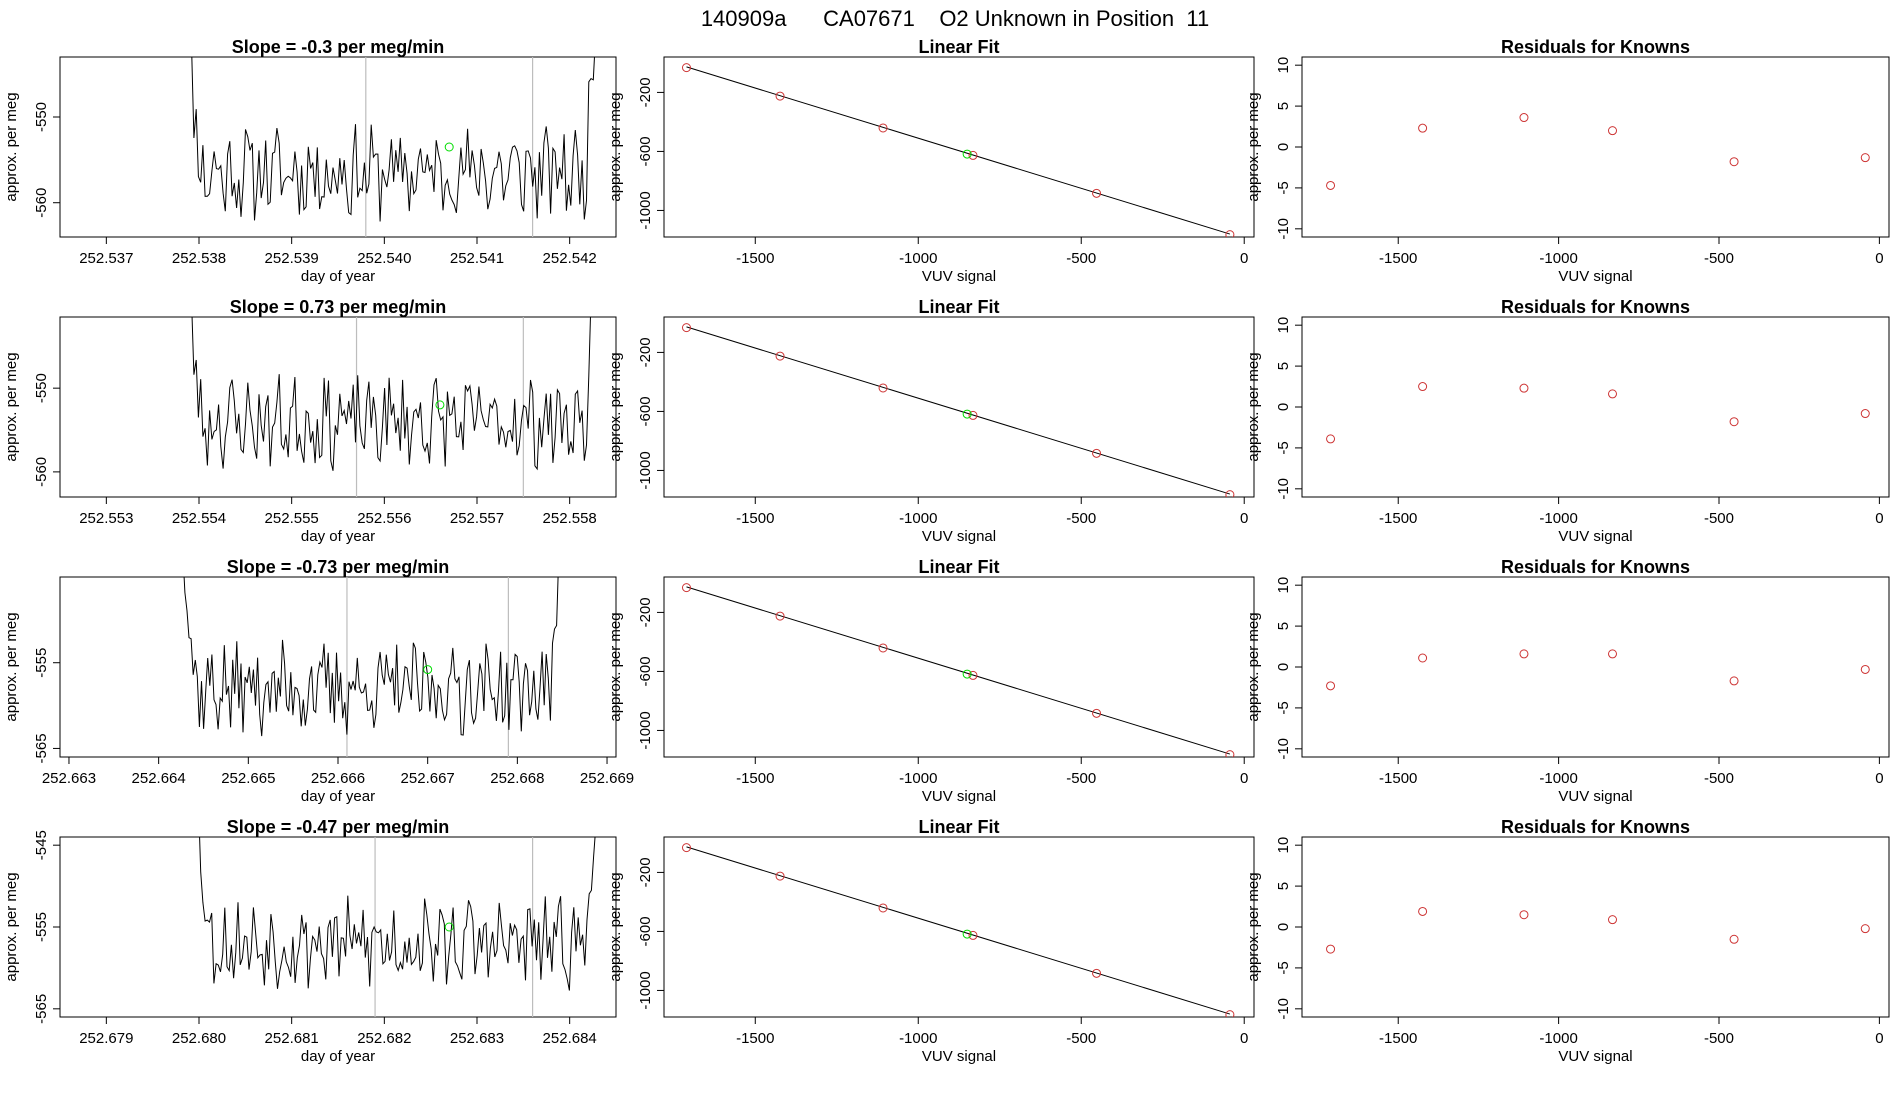 The width and height of the screenshot is (1900, 1100). I want to click on fit-line, so click(958, 150).